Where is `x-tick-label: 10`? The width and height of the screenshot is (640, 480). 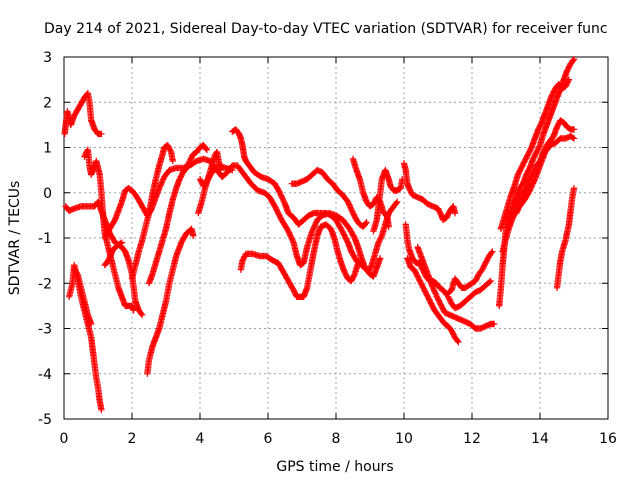 x-tick-label: 10 is located at coordinates (404, 439).